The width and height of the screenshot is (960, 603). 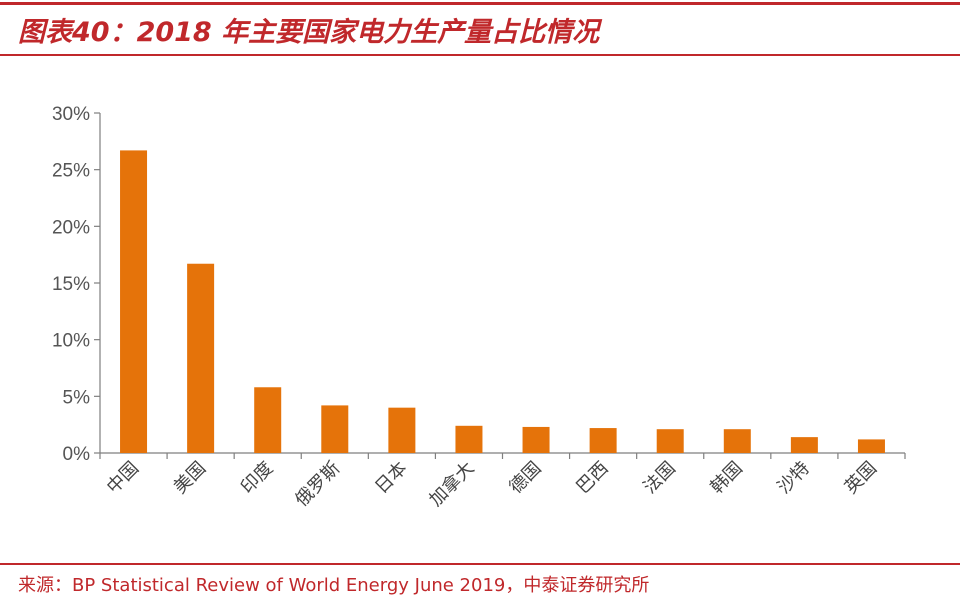 I want to click on x-category-label: 俄罗斯, so click(x=317, y=484).